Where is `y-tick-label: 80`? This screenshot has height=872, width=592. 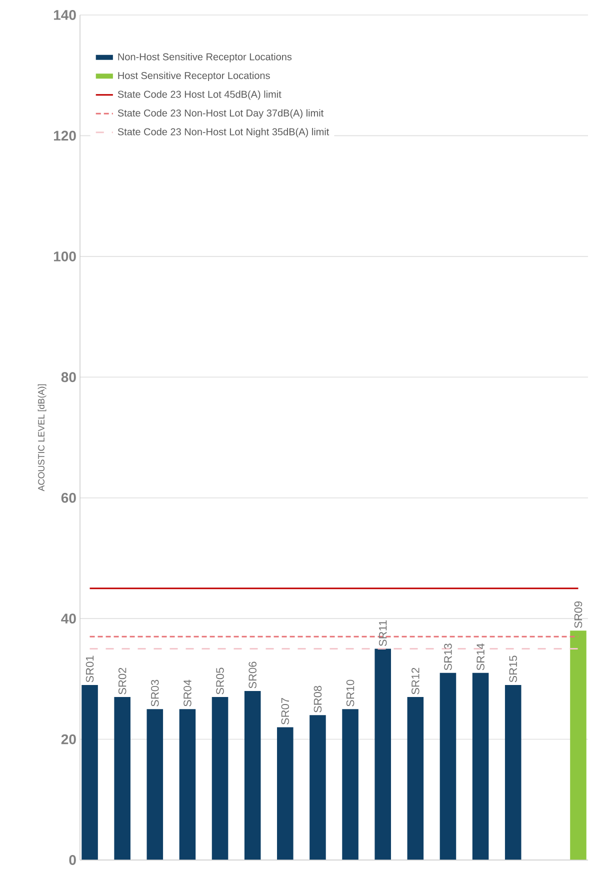 y-tick-label: 80 is located at coordinates (68, 377).